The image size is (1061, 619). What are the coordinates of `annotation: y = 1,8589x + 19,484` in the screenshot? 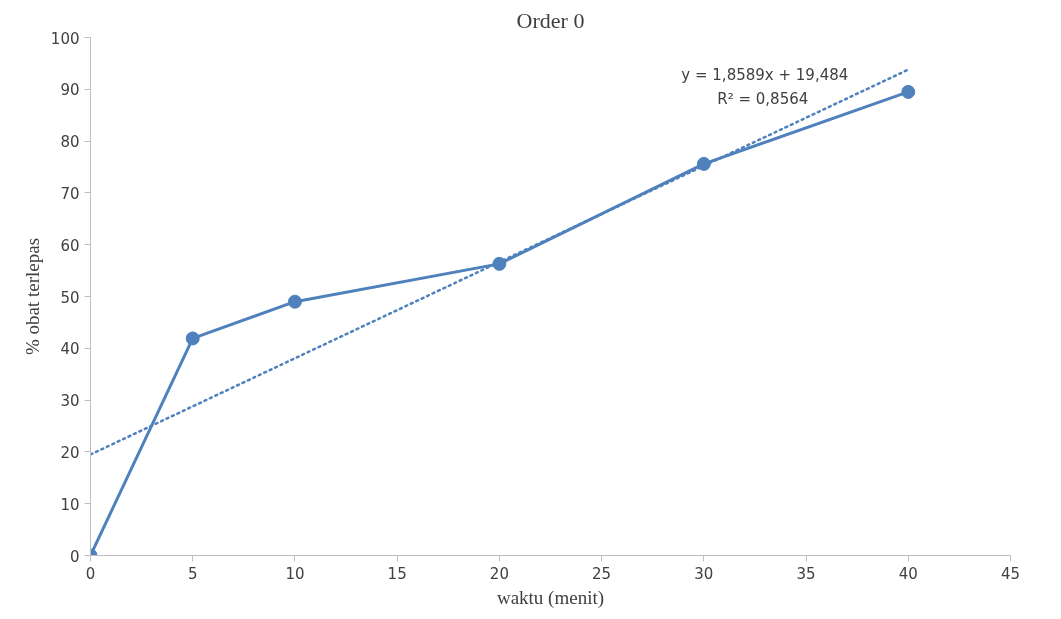 It's located at (765, 74).